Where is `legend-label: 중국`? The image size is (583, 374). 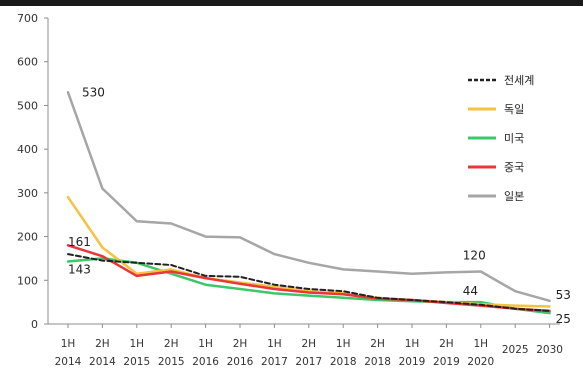
legend-label: 중국 is located at coordinates (514, 167).